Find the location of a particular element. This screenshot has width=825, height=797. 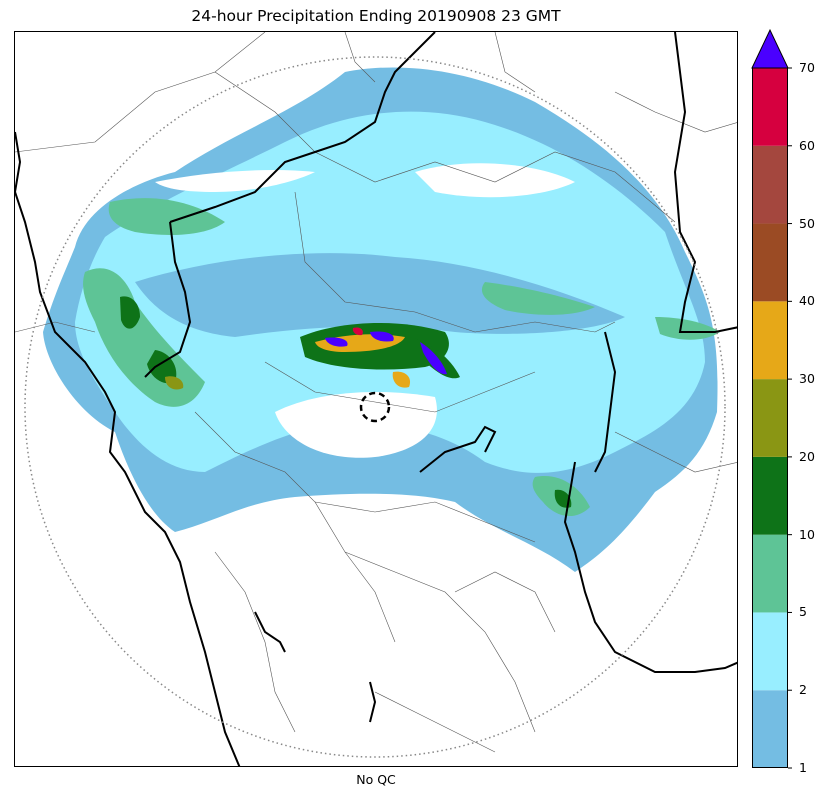

colorbar-border is located at coordinates (770, 417).